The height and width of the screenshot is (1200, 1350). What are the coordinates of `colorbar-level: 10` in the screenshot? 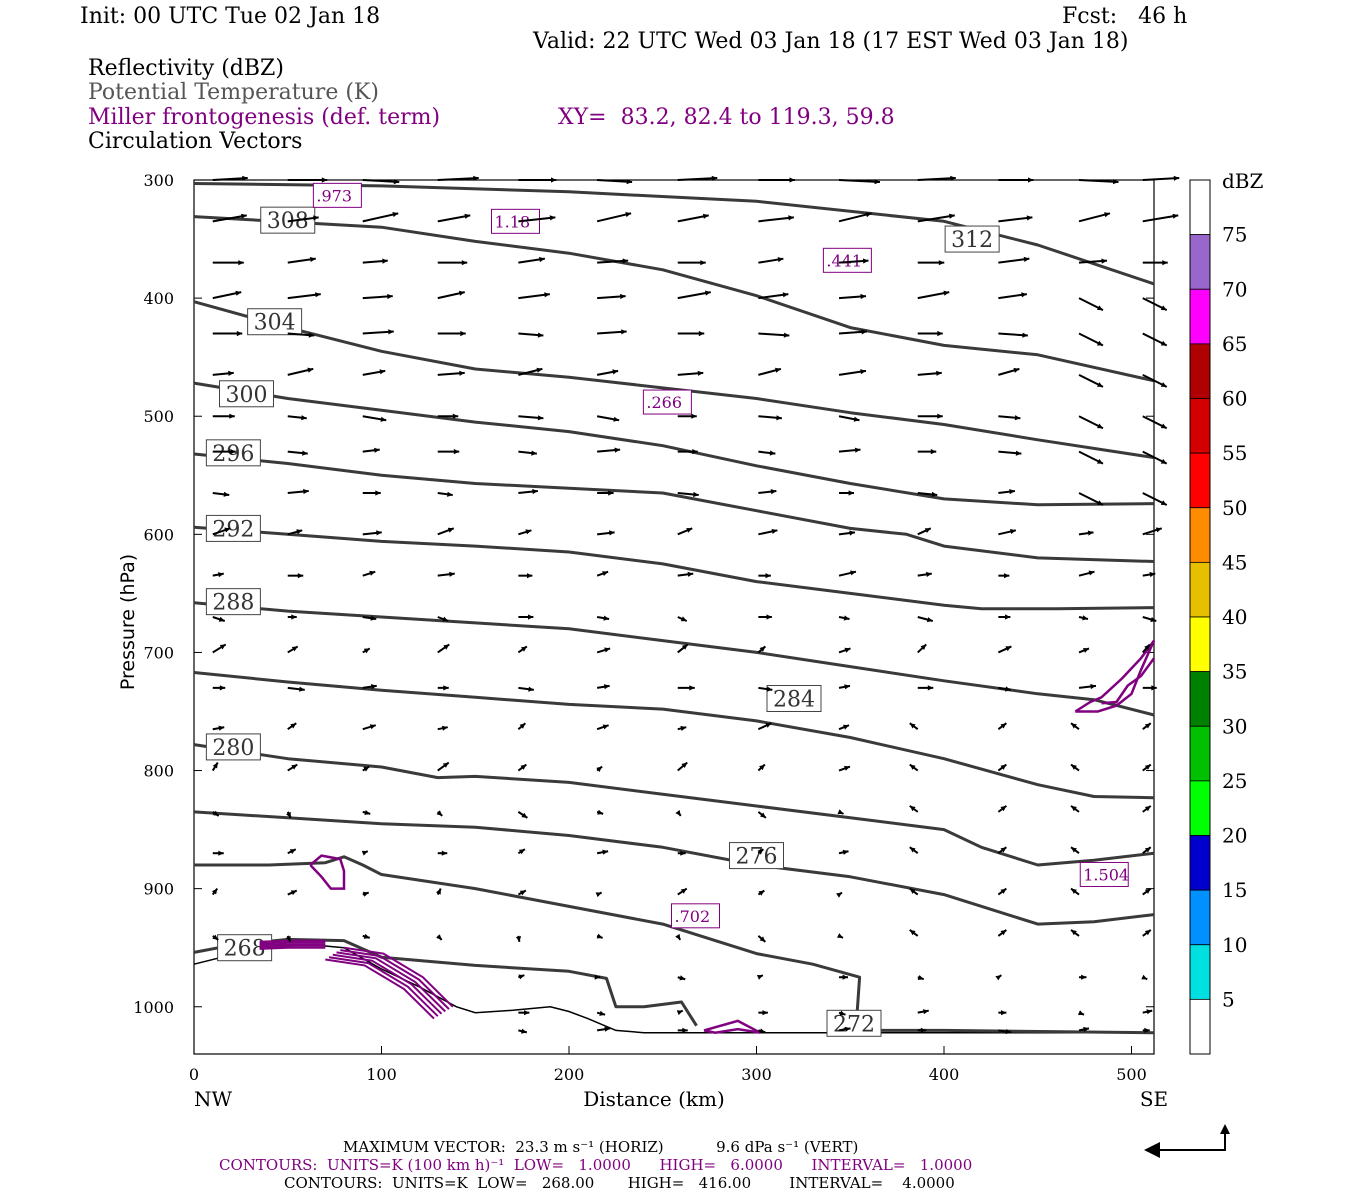 It's located at (1234, 945).